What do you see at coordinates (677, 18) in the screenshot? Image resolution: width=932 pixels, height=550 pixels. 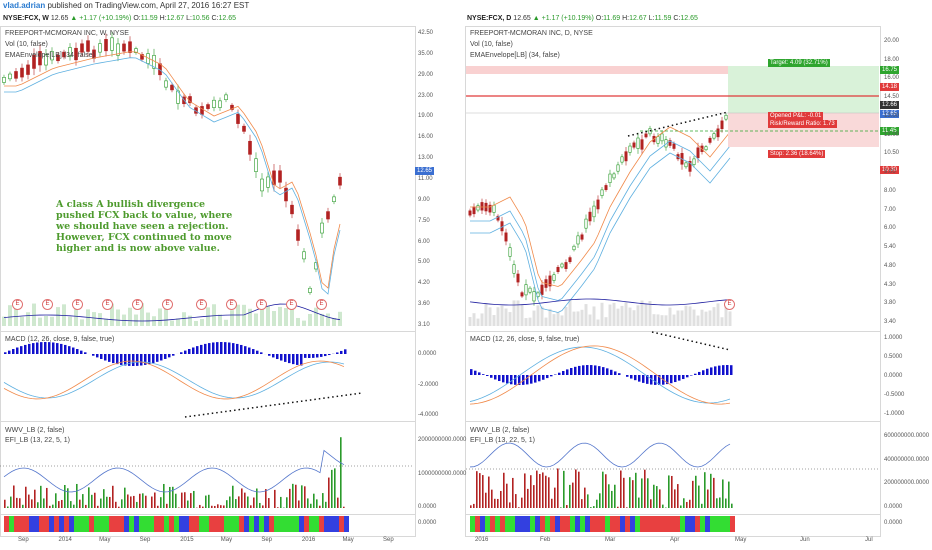 I see `right-c-label: C:` at bounding box center [677, 18].